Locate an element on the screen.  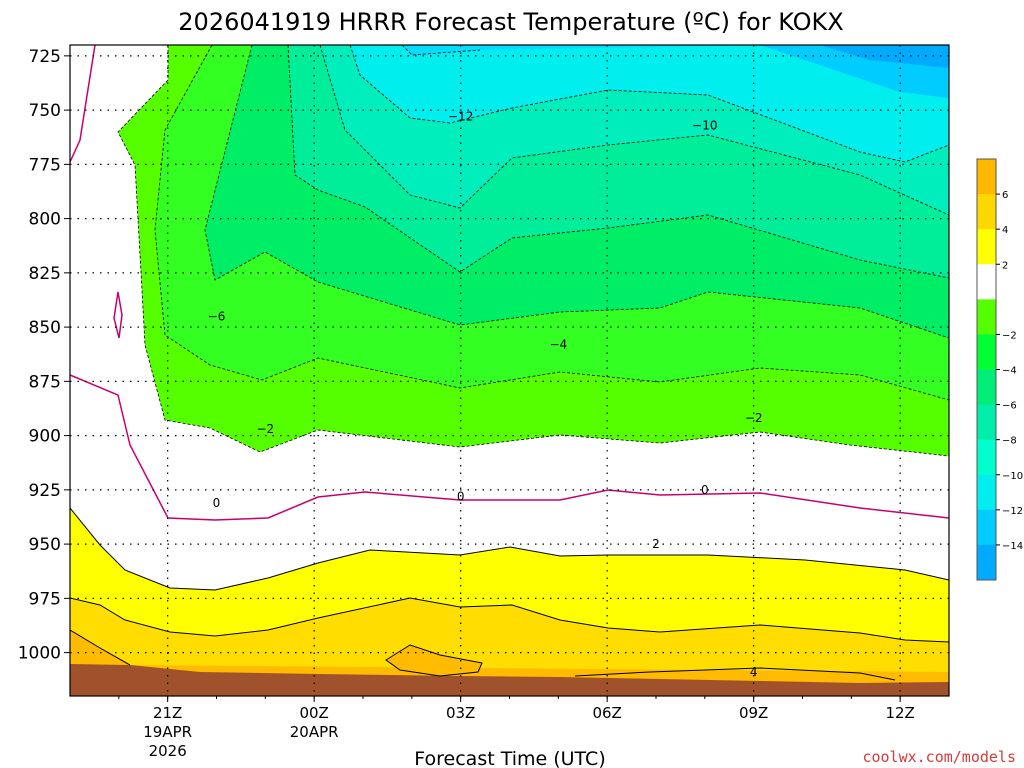
y-tick-label: 800 is located at coordinates (45, 220).